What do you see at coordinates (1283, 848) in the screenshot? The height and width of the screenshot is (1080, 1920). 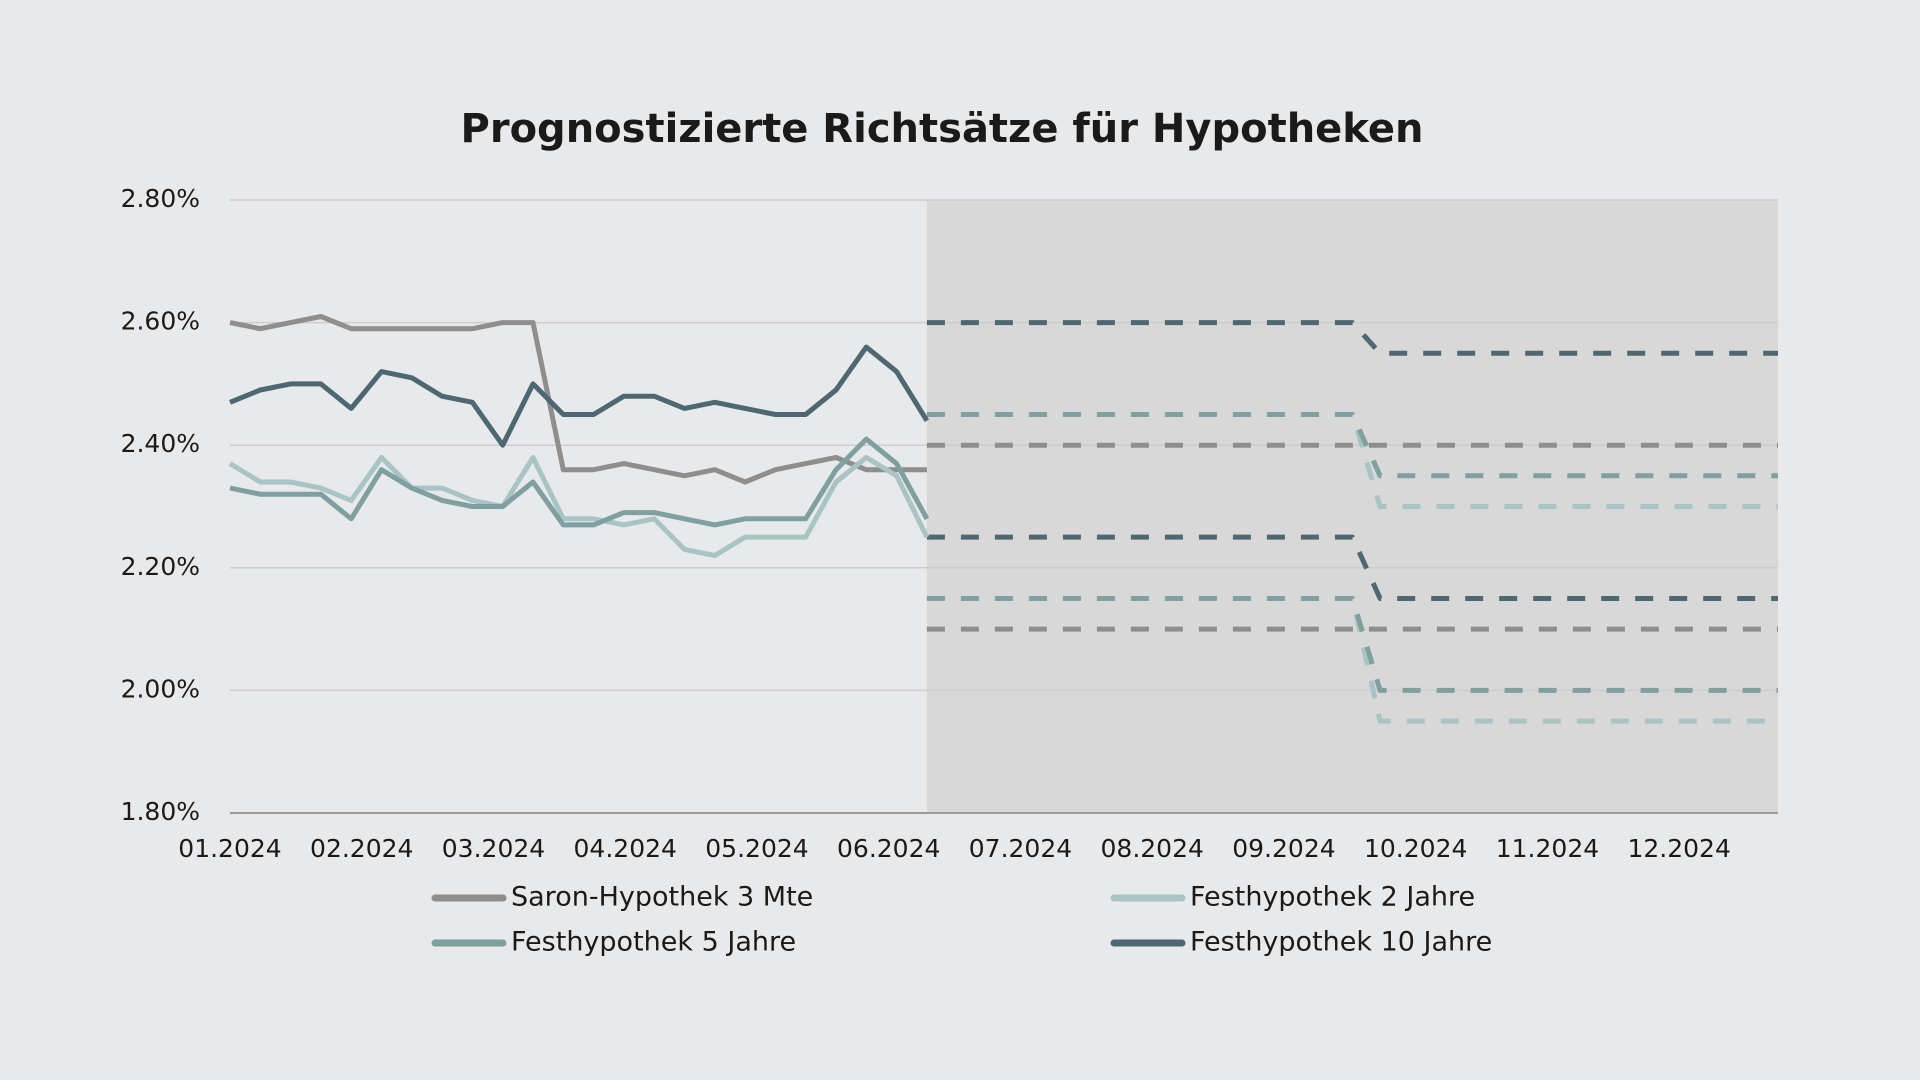 I see `x-tick-label: 09.2024` at bounding box center [1283, 848].